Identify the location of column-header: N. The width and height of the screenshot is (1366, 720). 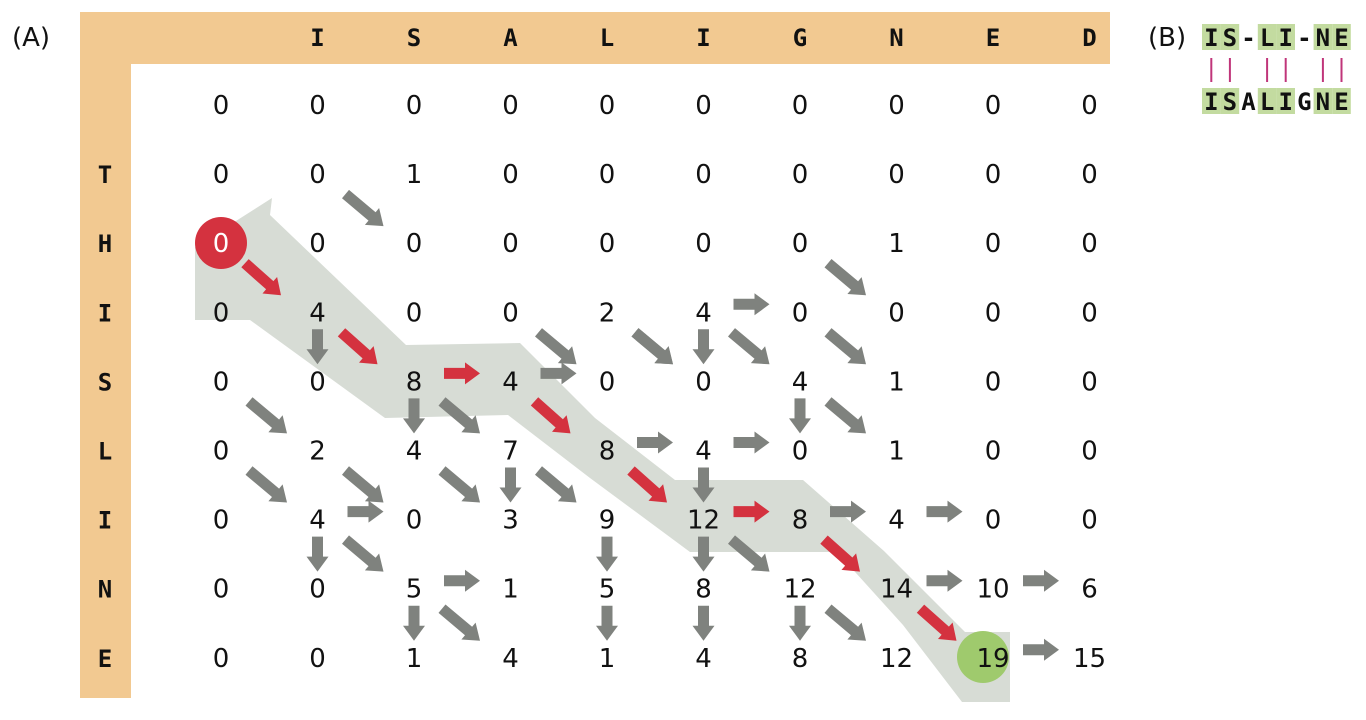
(896, 38).